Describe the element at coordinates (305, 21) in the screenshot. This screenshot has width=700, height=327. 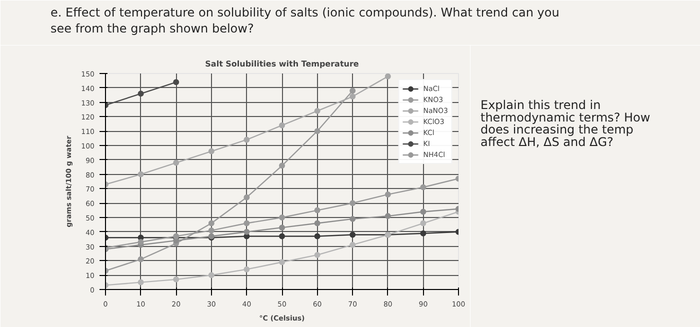
I see `text: e. Effect of temperature on solubility of salts (ionic compounds). What trend can you see from the graph shown below?` at that location.